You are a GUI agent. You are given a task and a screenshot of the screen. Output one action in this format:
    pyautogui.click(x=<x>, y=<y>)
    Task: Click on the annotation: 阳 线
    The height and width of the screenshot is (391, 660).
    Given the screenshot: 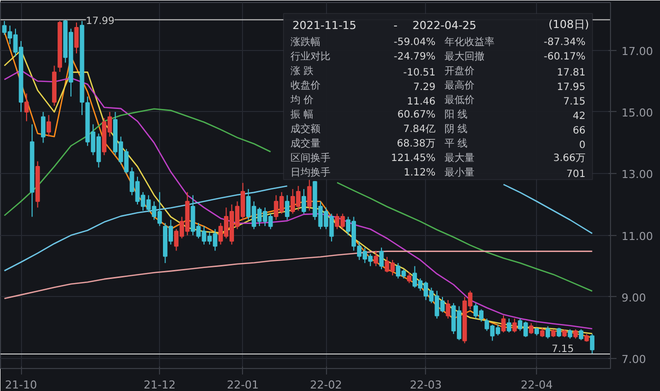 What is the action you would take?
    pyautogui.click(x=456, y=114)
    